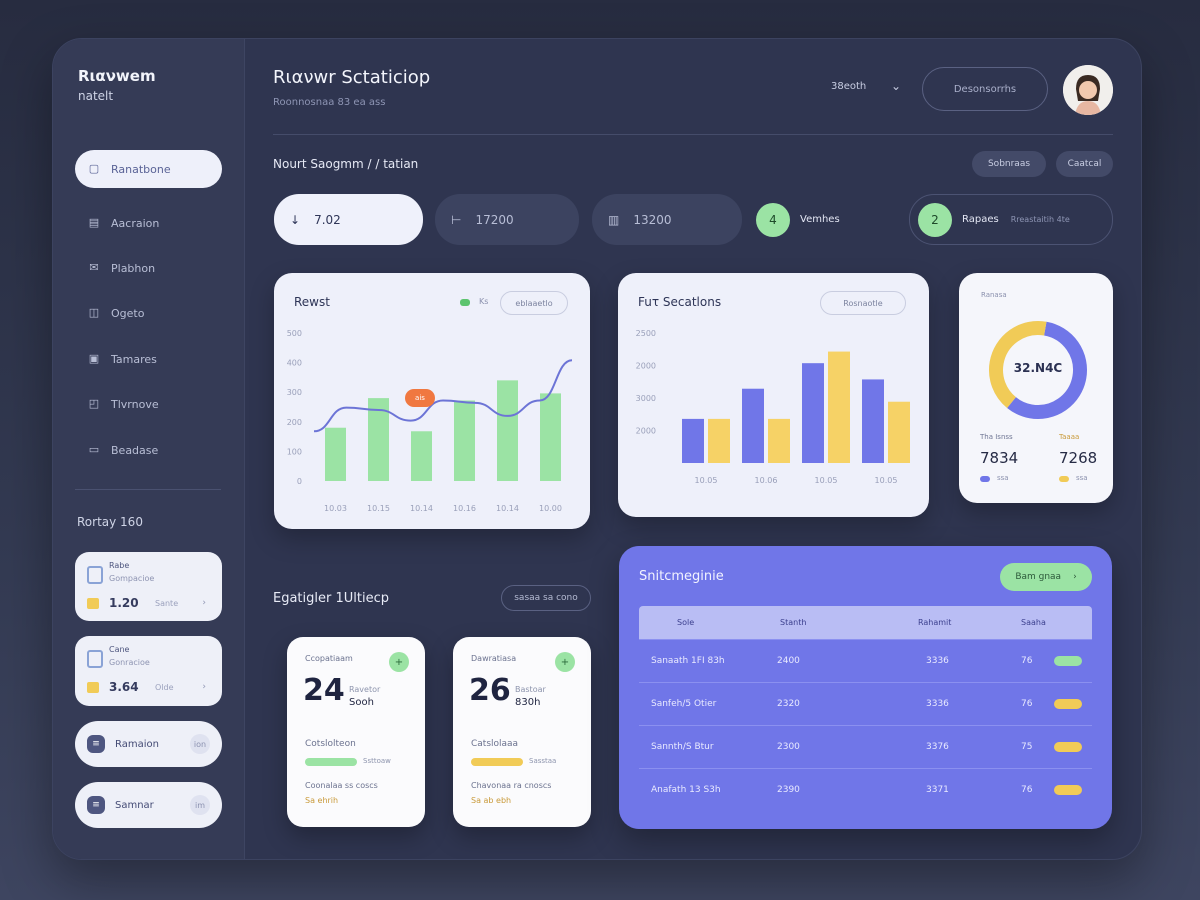  What do you see at coordinates (324, 690) in the screenshot?
I see `kpi-value: 24` at bounding box center [324, 690].